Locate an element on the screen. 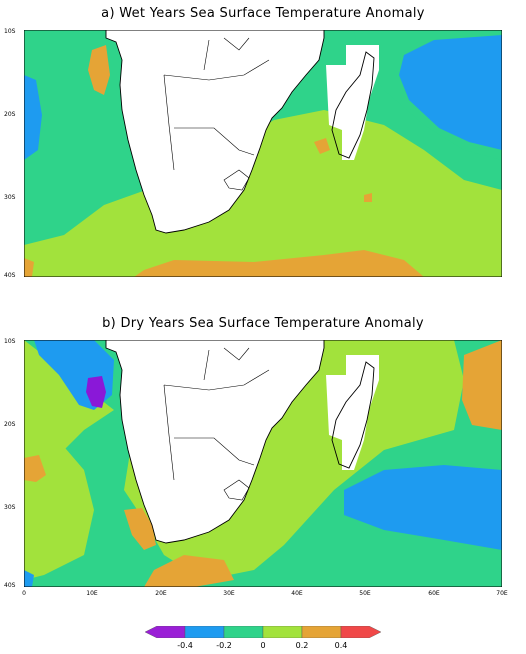 This screenshot has height=654, width=526. sea-blue-west is located at coordinates (33, 117).